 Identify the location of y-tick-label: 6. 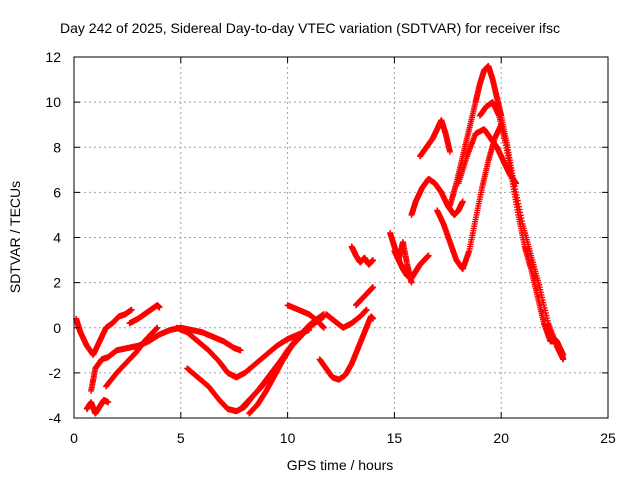
(57, 192).